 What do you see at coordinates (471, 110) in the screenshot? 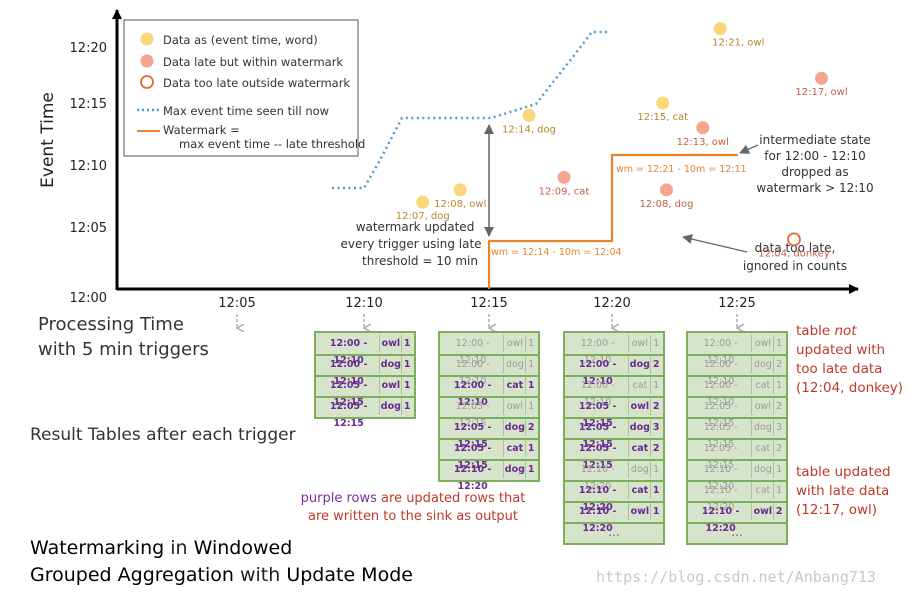
I see `max-event-time-line` at bounding box center [471, 110].